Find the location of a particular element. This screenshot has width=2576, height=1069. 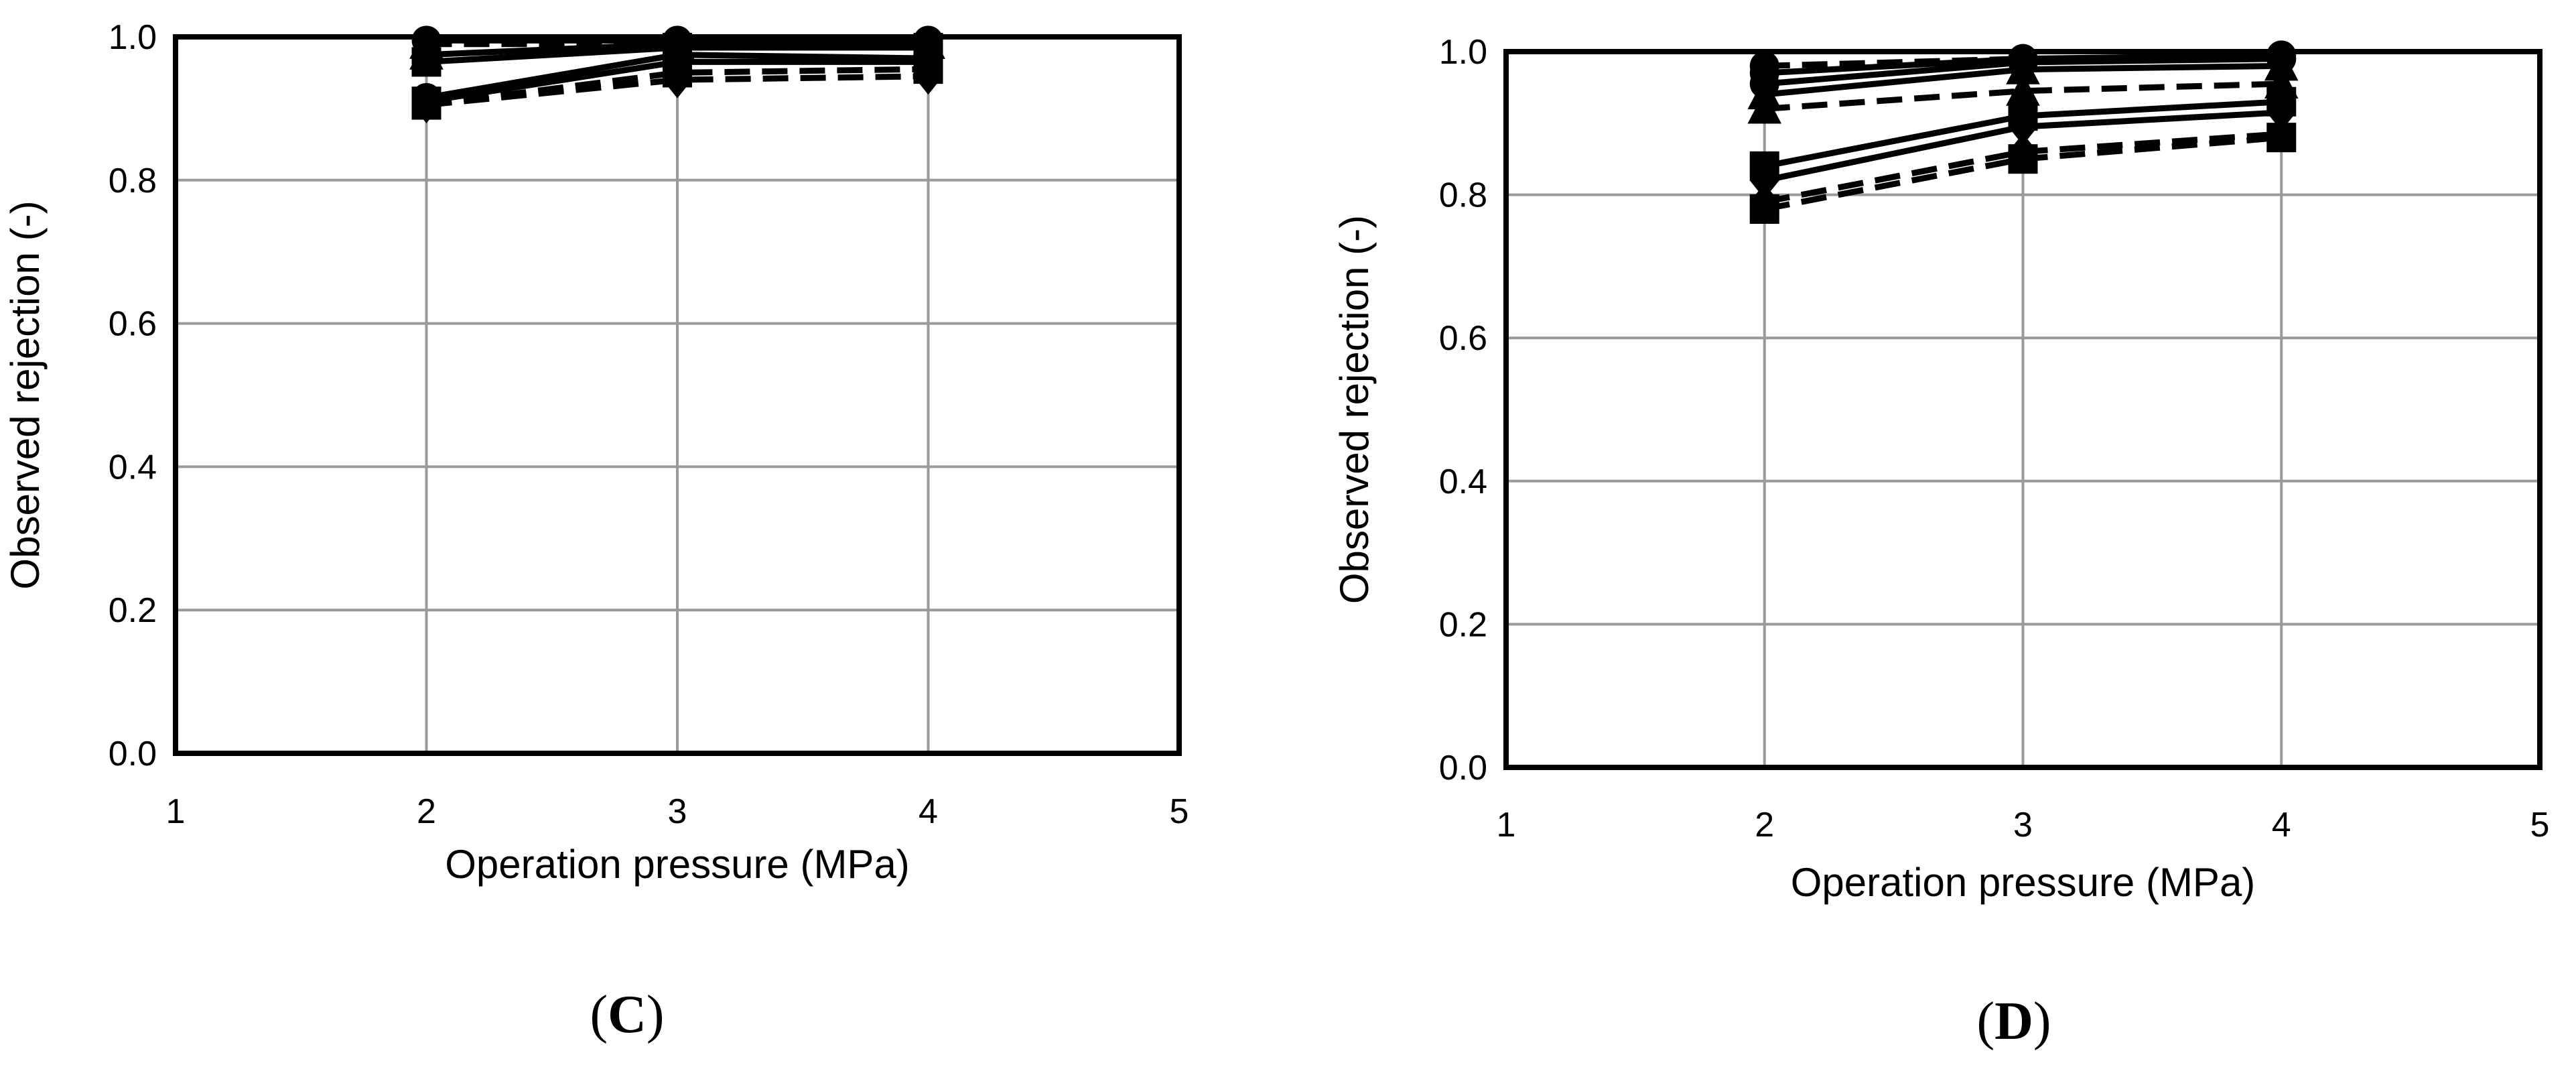

caption-letter: C is located at coordinates (628, 1014).